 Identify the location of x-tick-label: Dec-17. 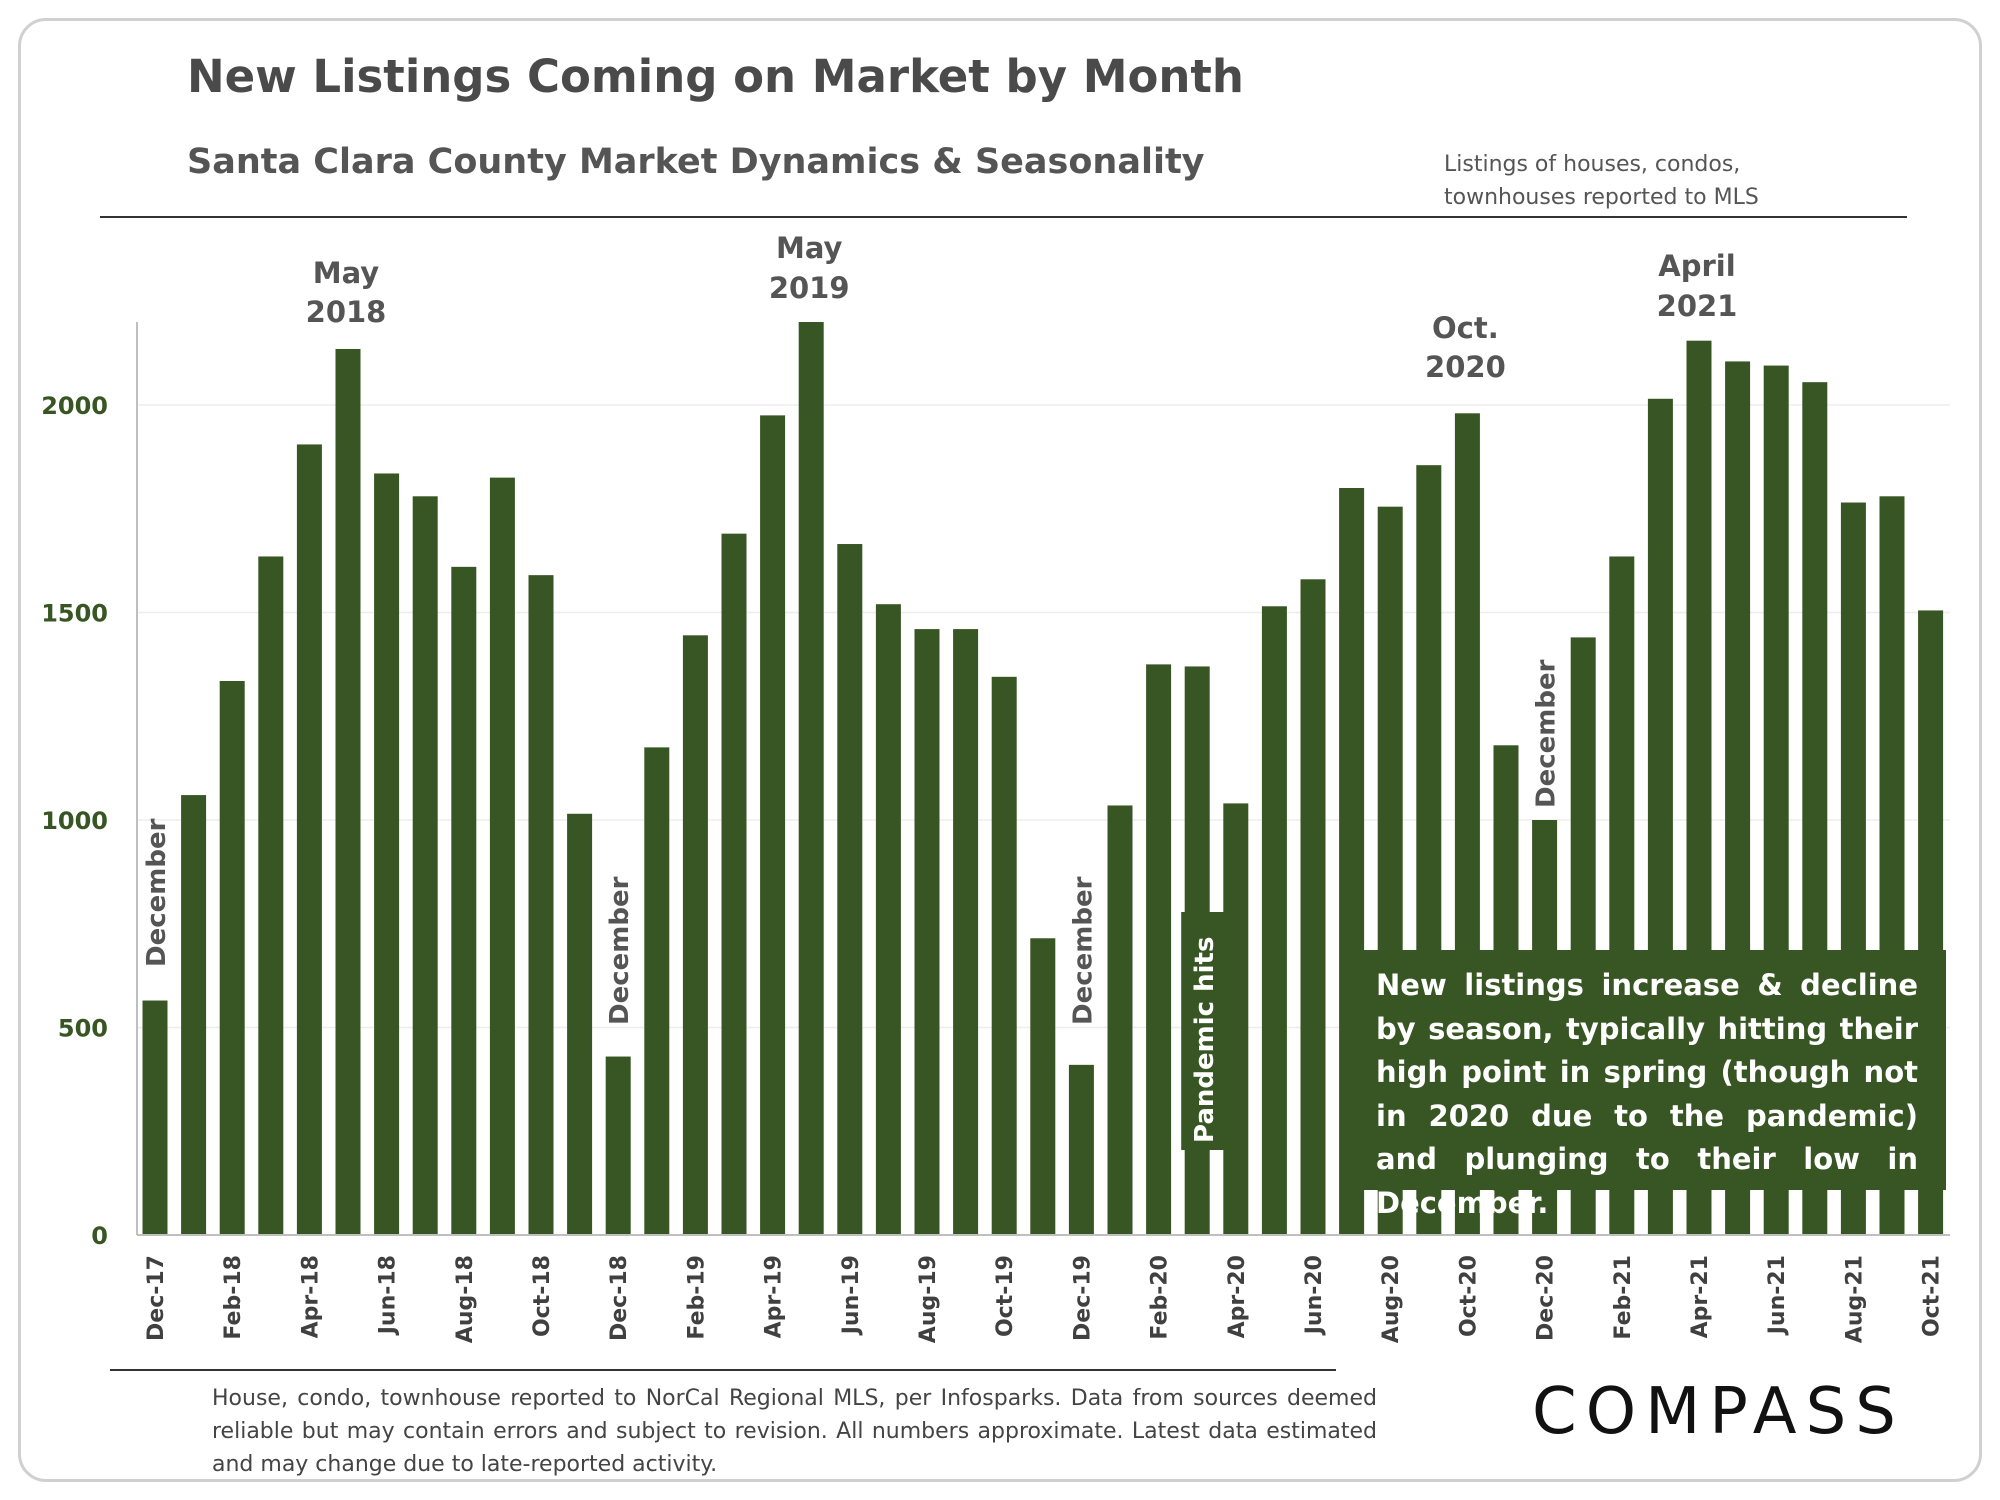
(156, 1298).